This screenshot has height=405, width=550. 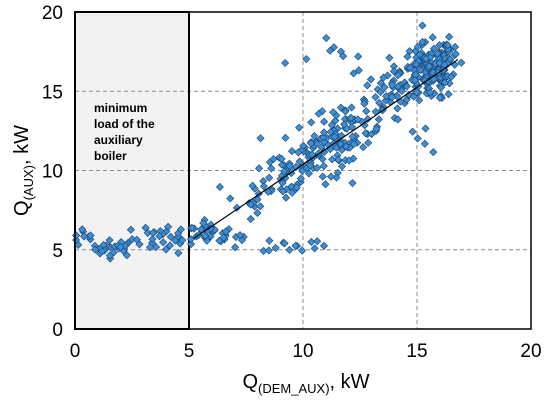 I want to click on y-axis-title-main: Q, so click(x=22, y=208).